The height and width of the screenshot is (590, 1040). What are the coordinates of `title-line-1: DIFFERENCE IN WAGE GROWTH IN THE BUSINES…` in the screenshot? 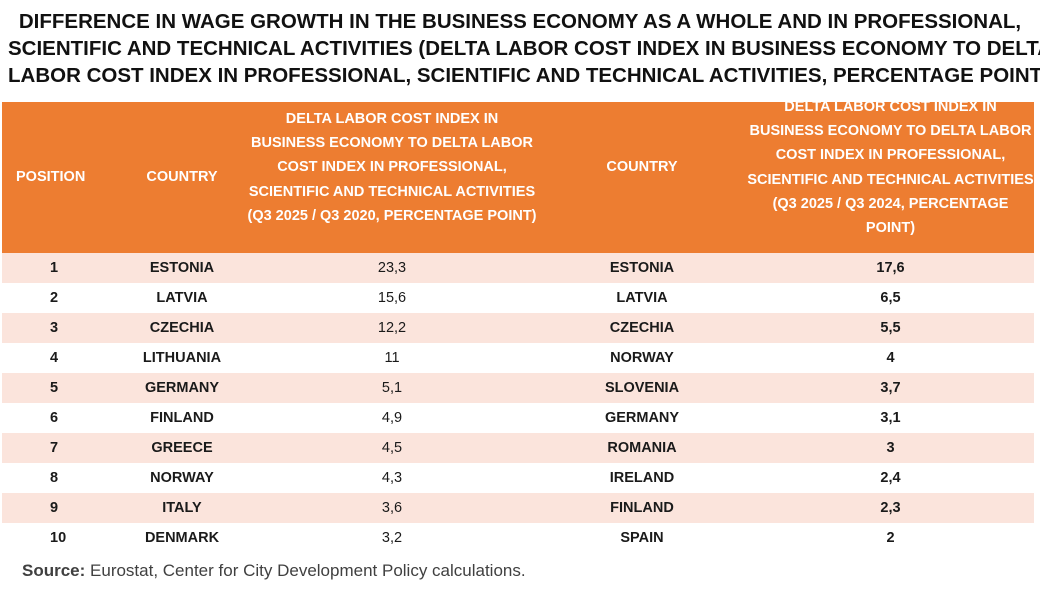 It's located at (520, 21).